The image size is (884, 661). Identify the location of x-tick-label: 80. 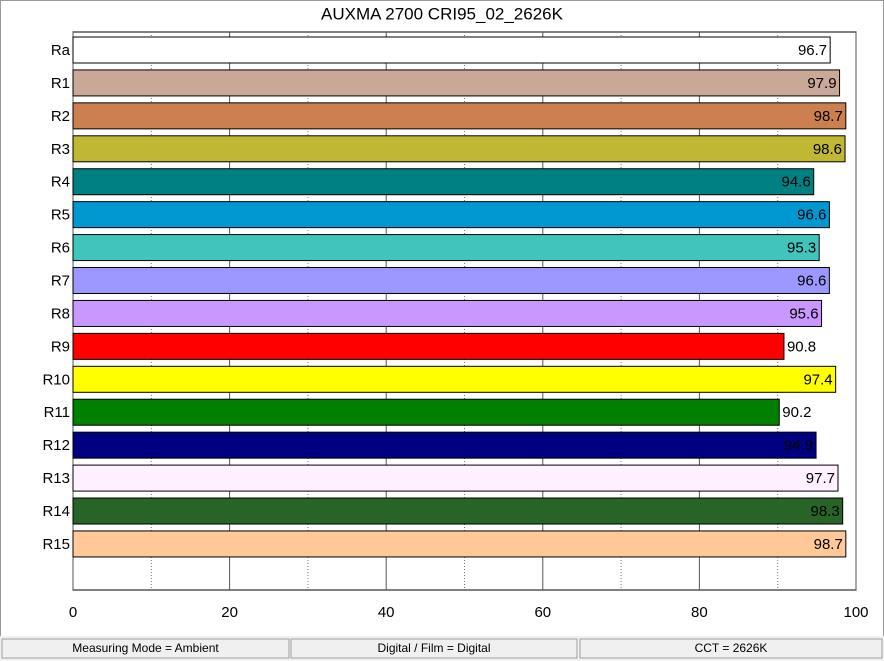
(699, 612).